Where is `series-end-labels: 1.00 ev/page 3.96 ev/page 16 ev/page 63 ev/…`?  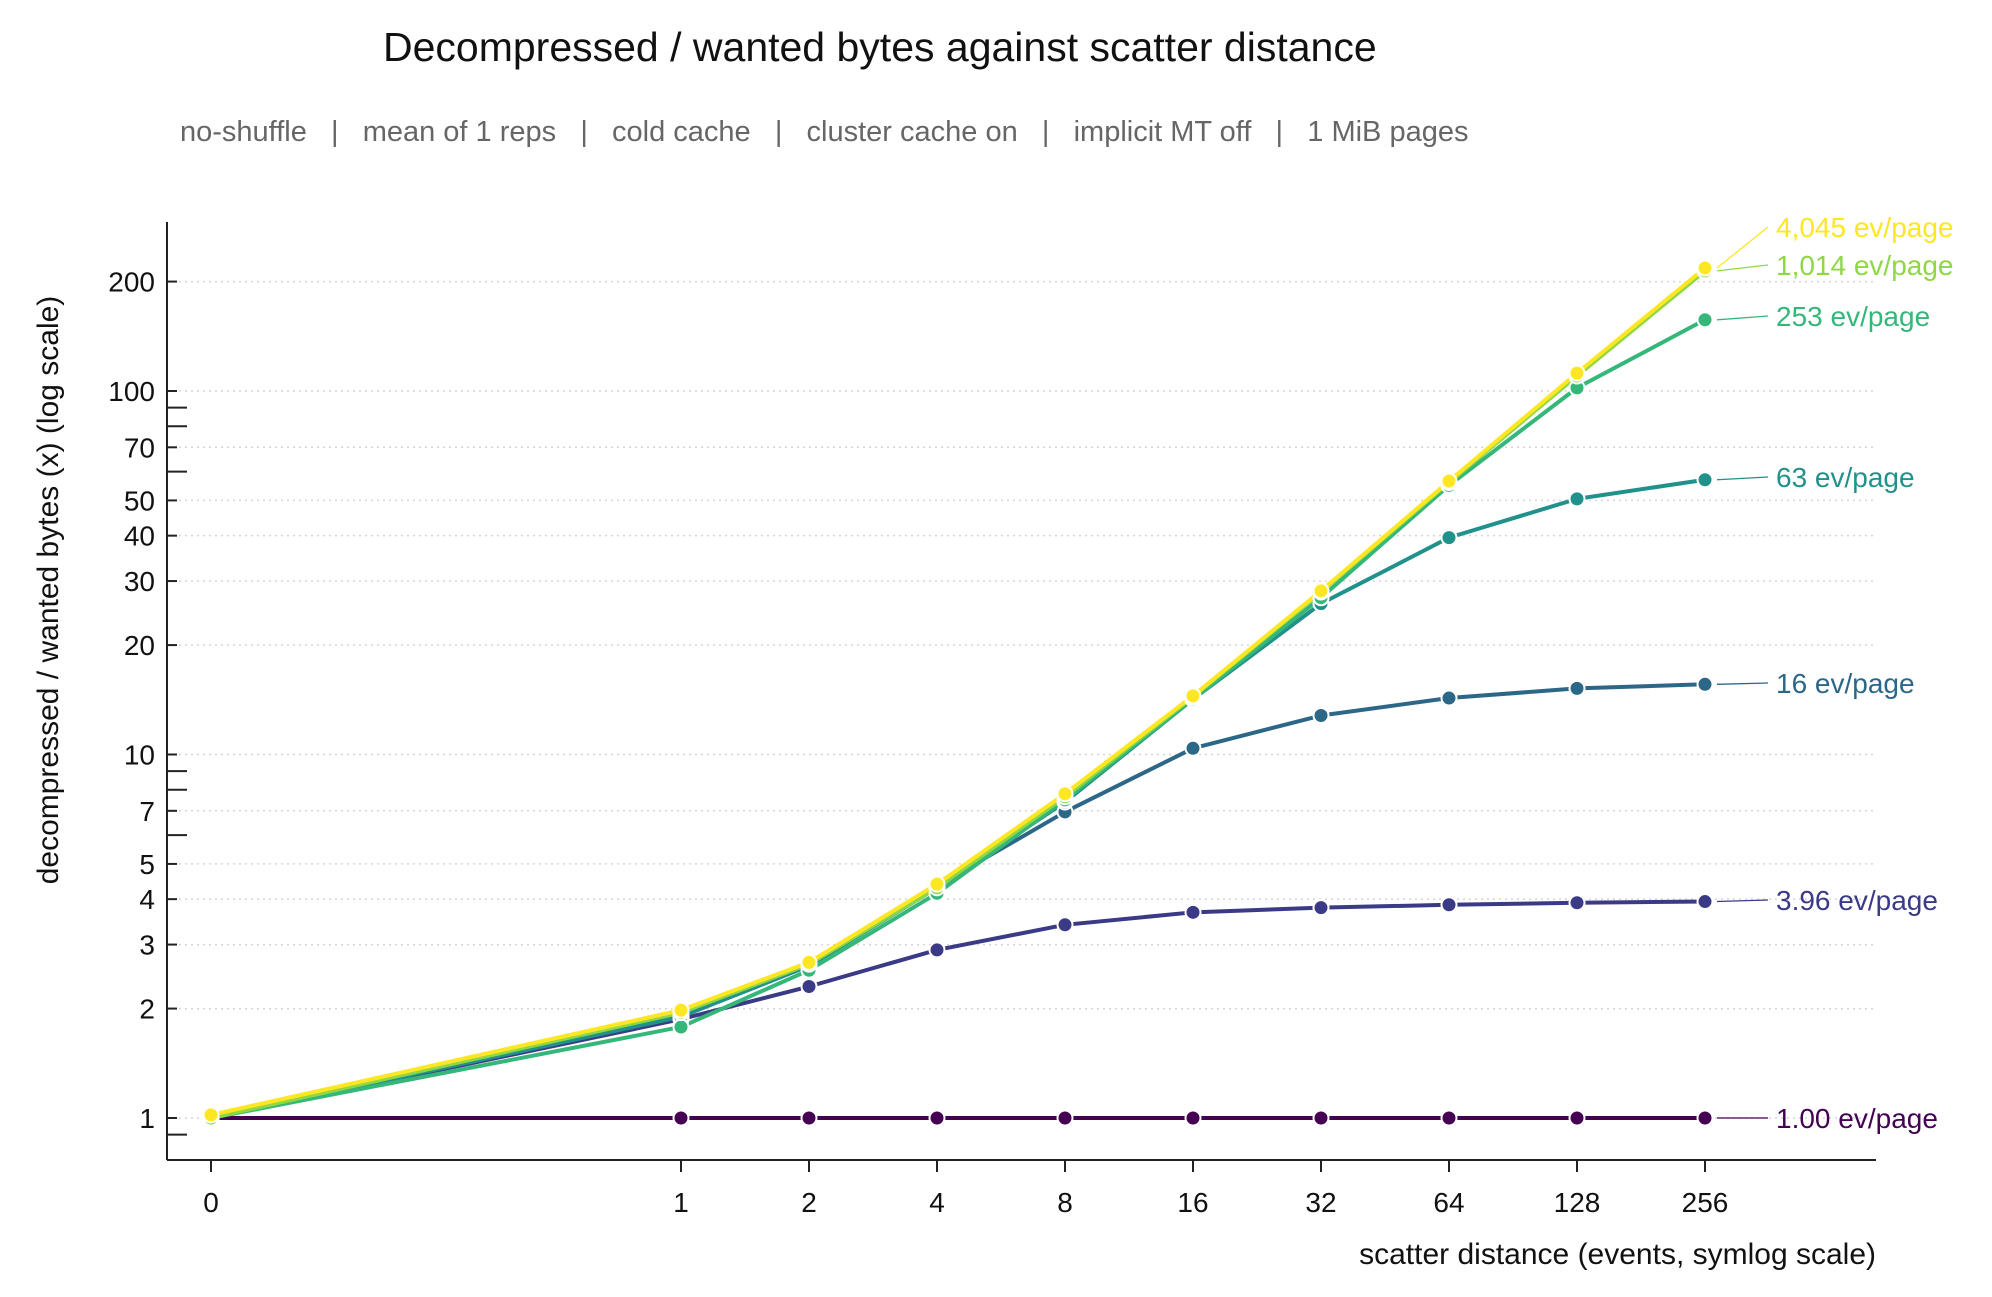
series-end-labels: 1.00 ev/page 3.96 ev/page 16 ev/page 63 ev/… is located at coordinates (1835, 673).